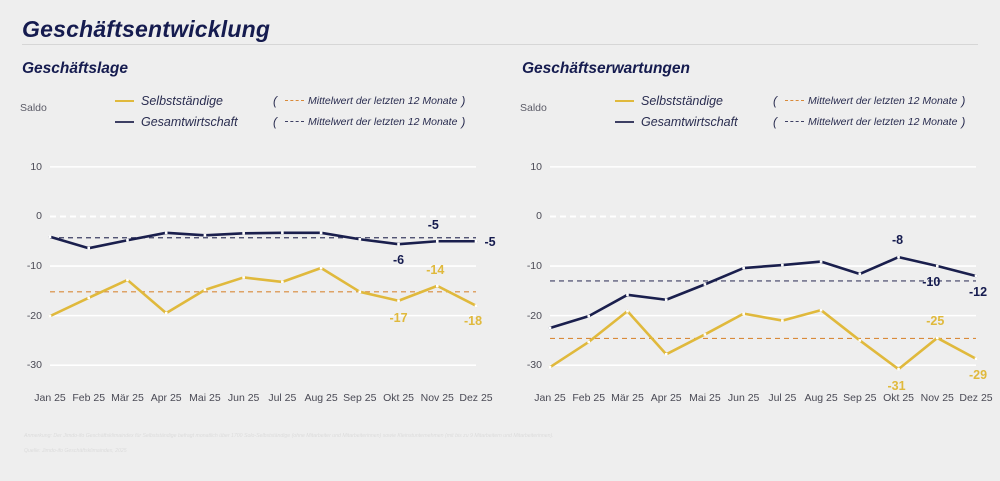  What do you see at coordinates (869, 101) in the screenshot?
I see `legend-note-selbststaendige: ( Mittelwert der letzten 12 Monate )` at bounding box center [869, 101].